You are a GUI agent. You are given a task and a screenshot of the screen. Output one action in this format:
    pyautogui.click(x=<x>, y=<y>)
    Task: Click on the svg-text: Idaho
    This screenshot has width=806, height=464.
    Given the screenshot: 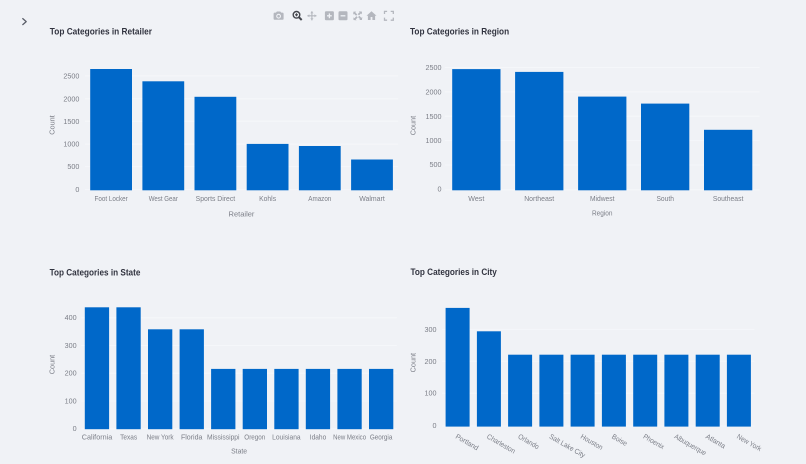 What is the action you would take?
    pyautogui.click(x=318, y=437)
    